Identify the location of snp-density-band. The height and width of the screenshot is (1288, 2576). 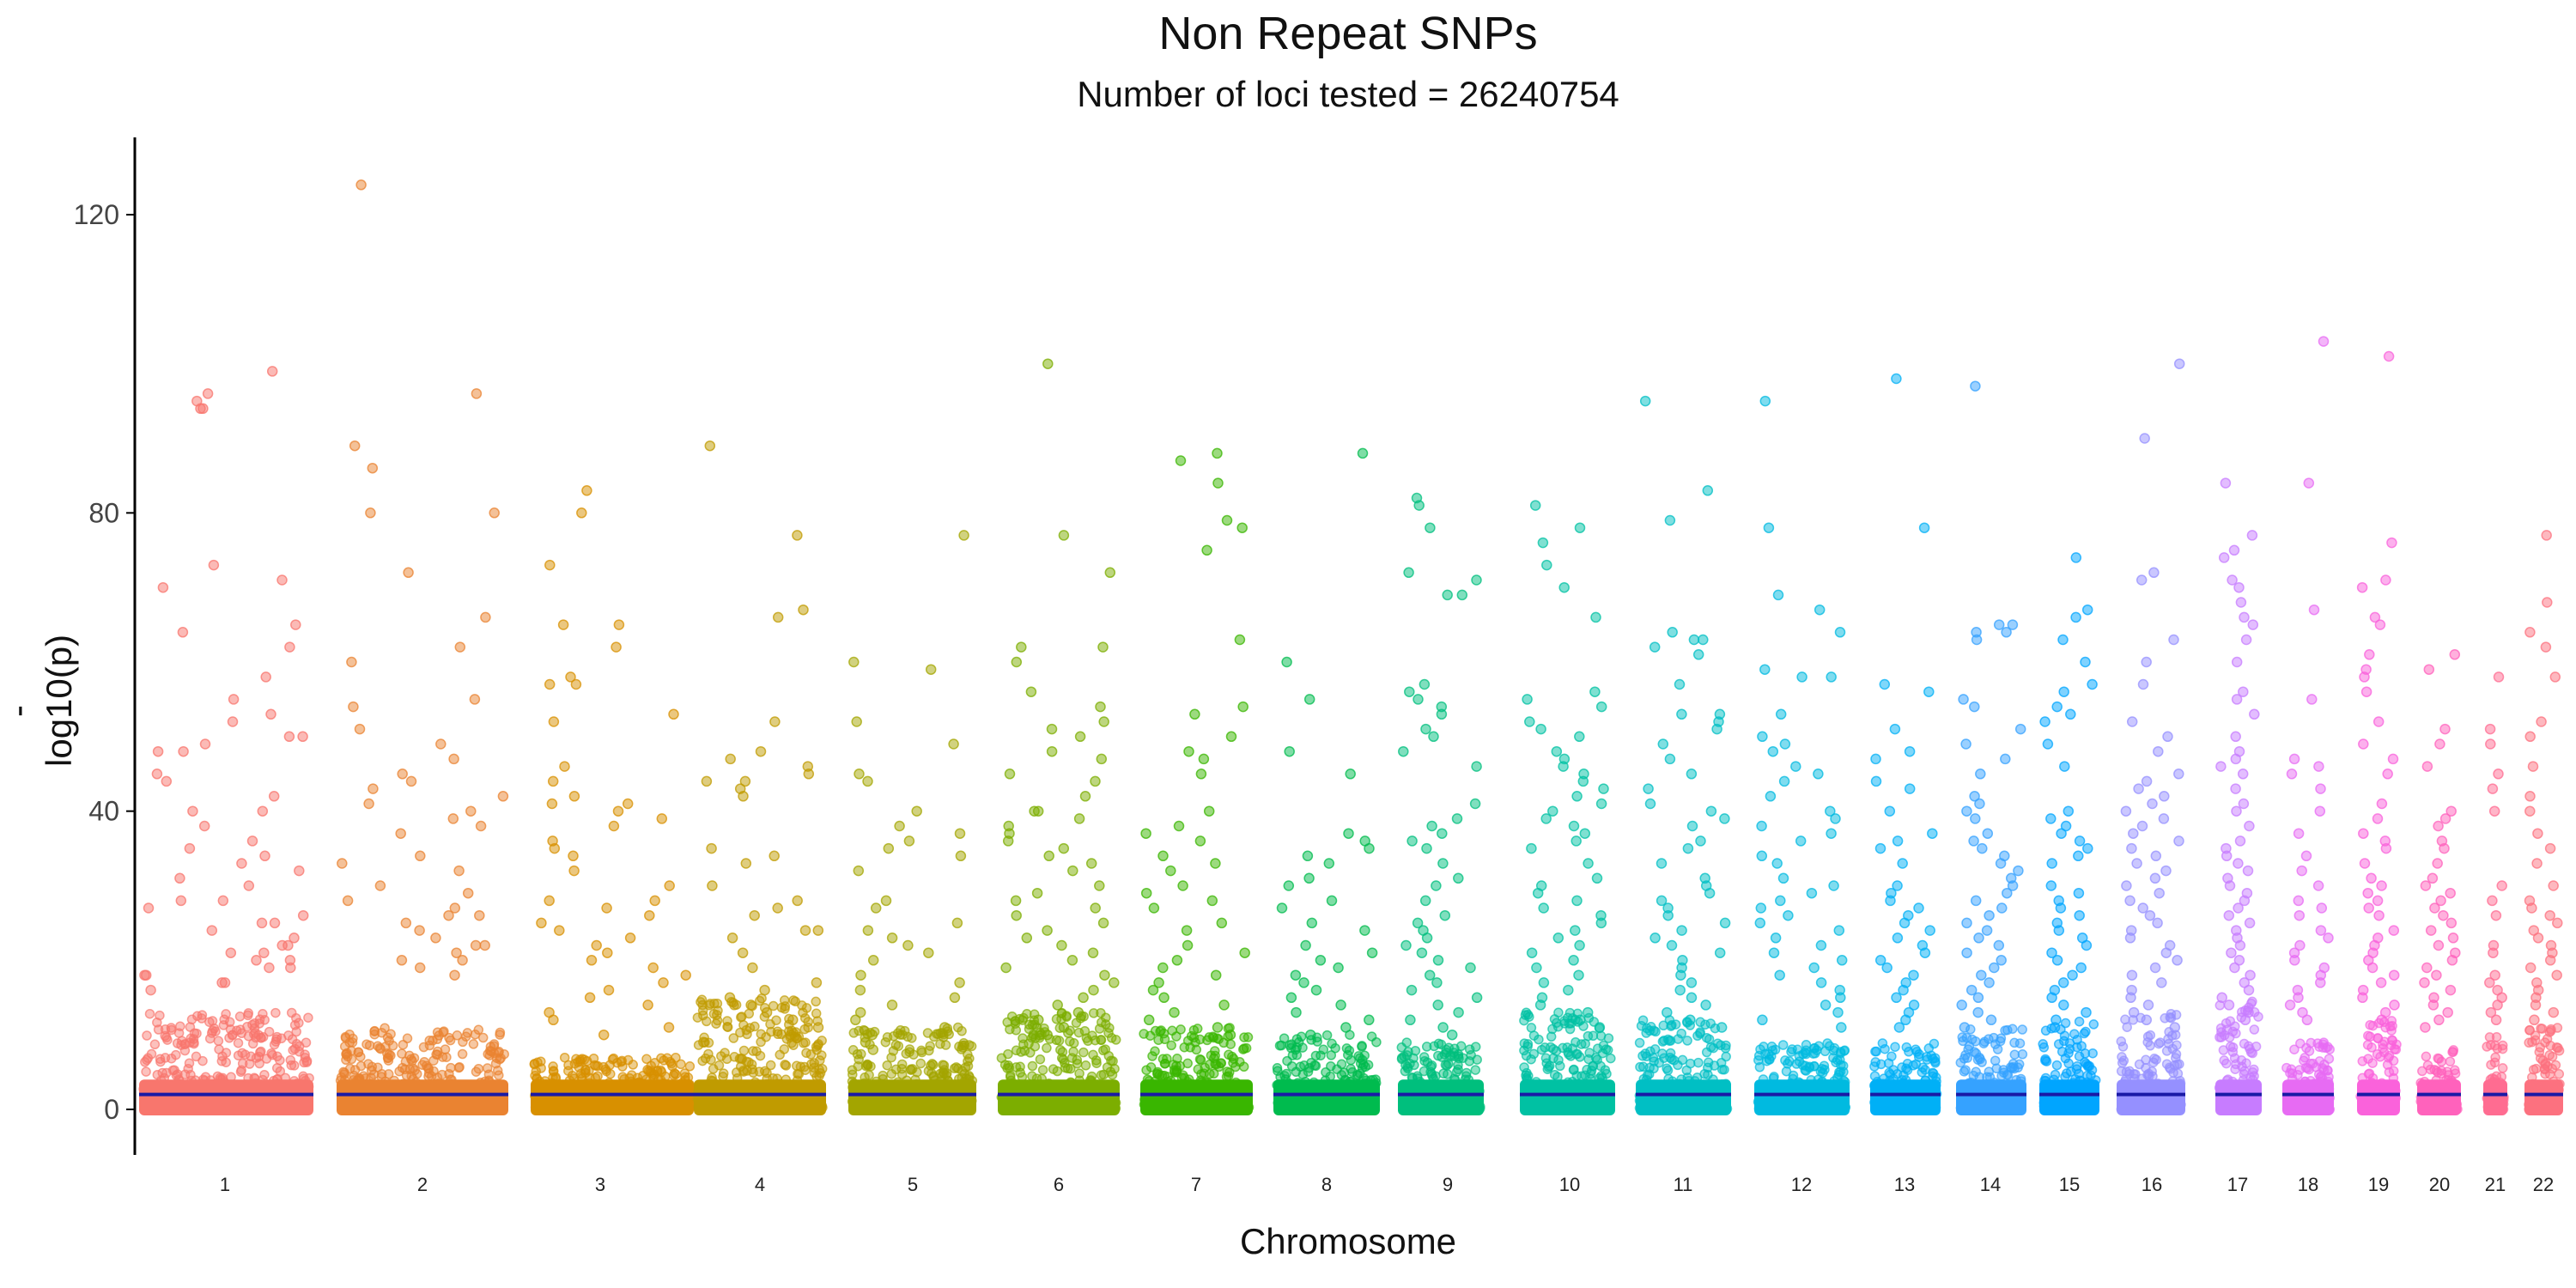
(1906, 1097).